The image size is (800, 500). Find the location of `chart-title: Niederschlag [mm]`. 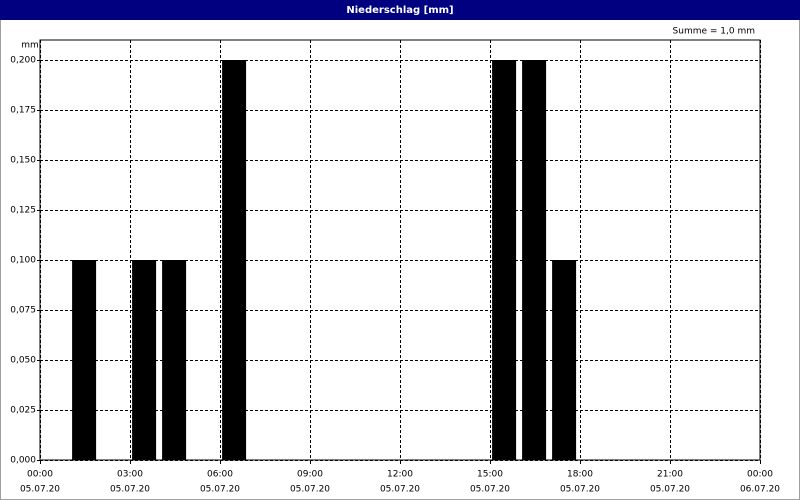

chart-title: Niederschlag [mm] is located at coordinates (399, 10).